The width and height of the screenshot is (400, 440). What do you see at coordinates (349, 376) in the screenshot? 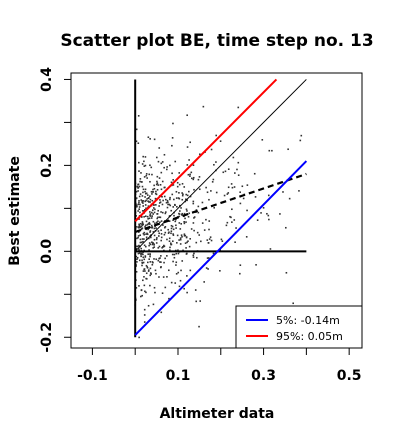
I see `x-tick-label: 0.5` at bounding box center [349, 376].